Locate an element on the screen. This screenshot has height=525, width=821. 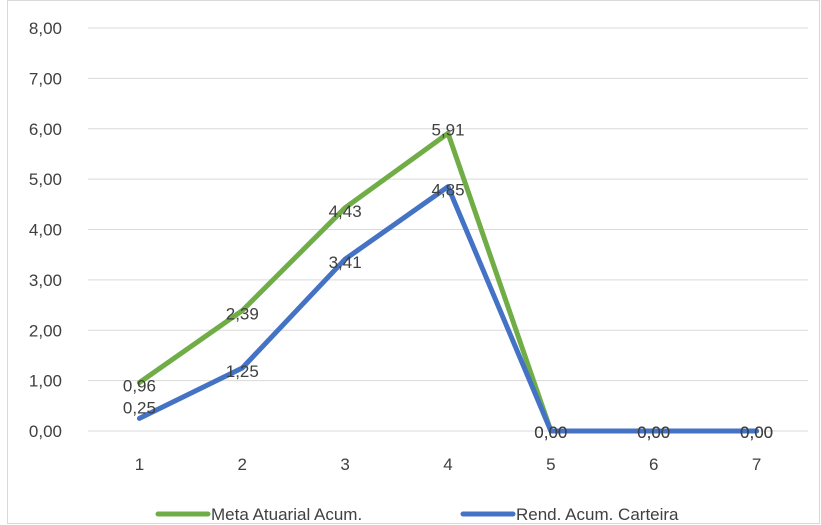
x-tick-label: 5 is located at coordinates (550, 464).